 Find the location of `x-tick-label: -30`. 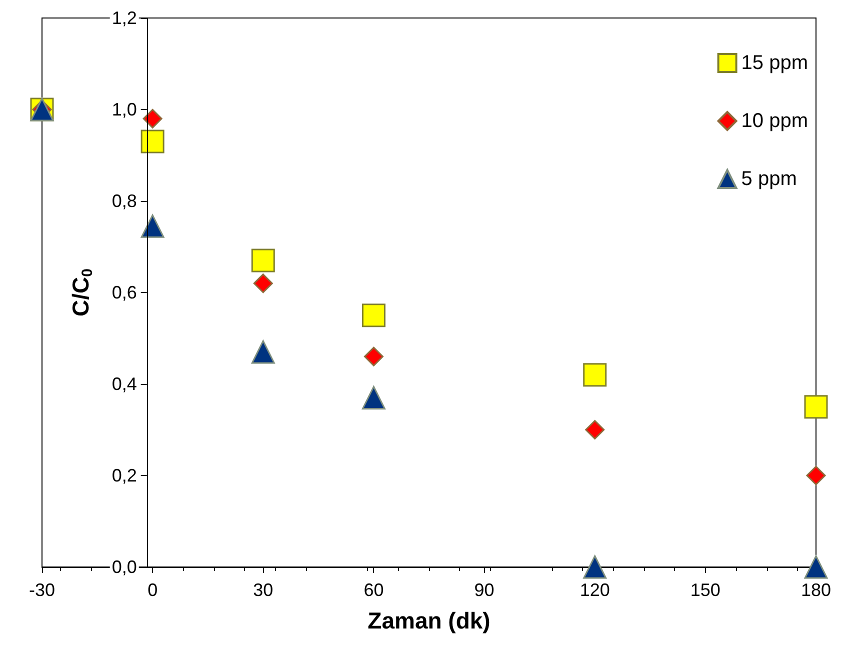

x-tick-label: -30 is located at coordinates (42, 590).